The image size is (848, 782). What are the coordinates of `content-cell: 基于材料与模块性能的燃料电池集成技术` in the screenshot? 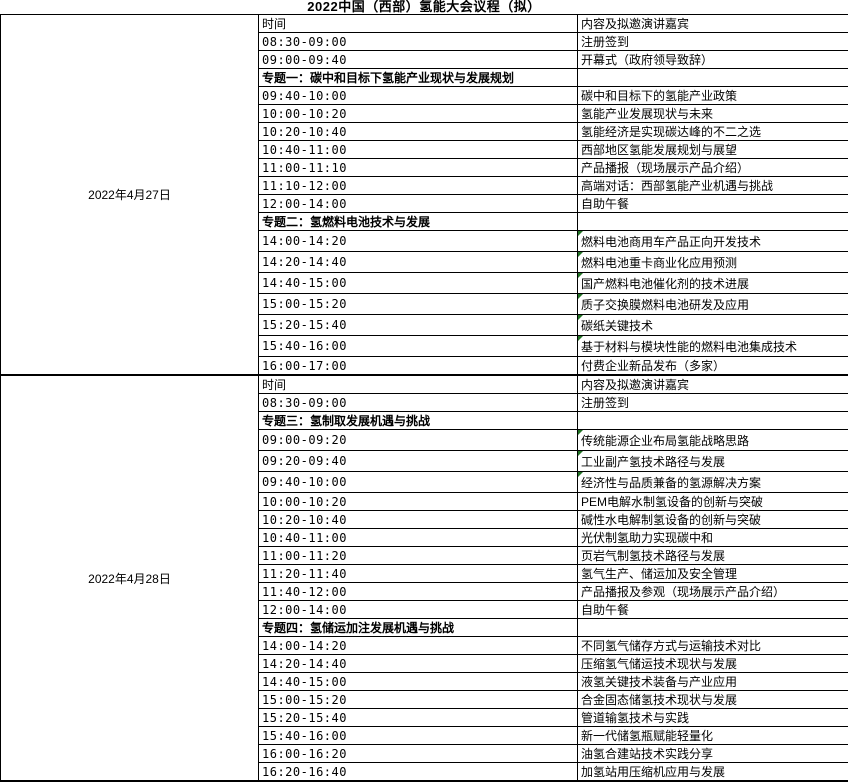 It's located at (713, 346).